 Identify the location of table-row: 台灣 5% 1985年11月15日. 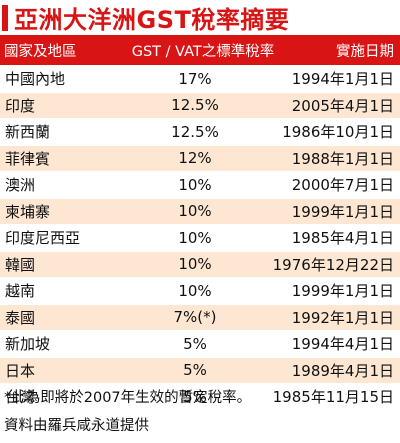
(200, 397).